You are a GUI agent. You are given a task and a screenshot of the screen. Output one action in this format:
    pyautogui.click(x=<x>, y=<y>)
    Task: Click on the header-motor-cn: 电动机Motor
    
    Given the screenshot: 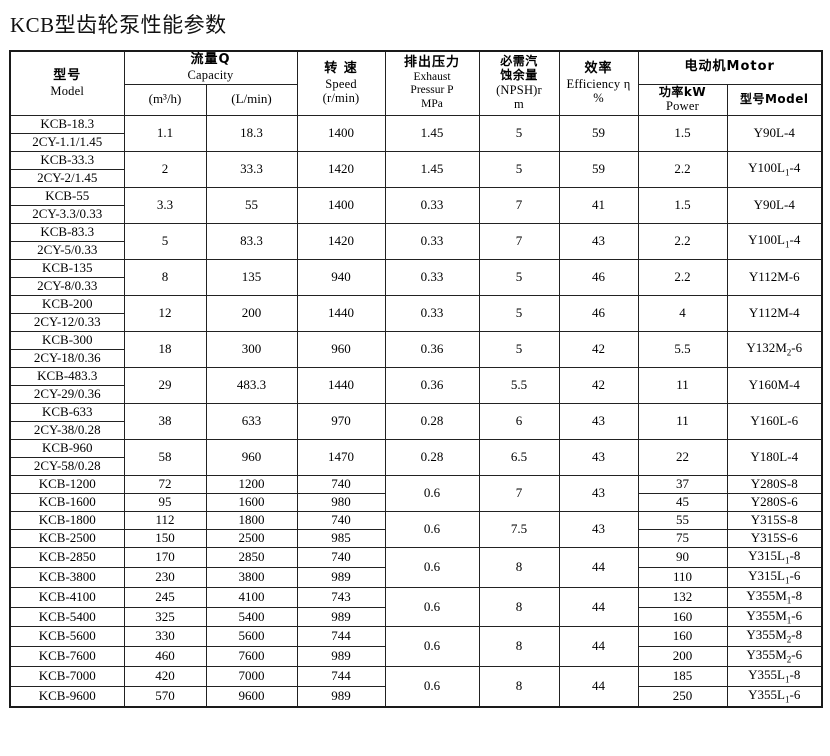 What is the action you would take?
    pyautogui.click(x=729, y=67)
    